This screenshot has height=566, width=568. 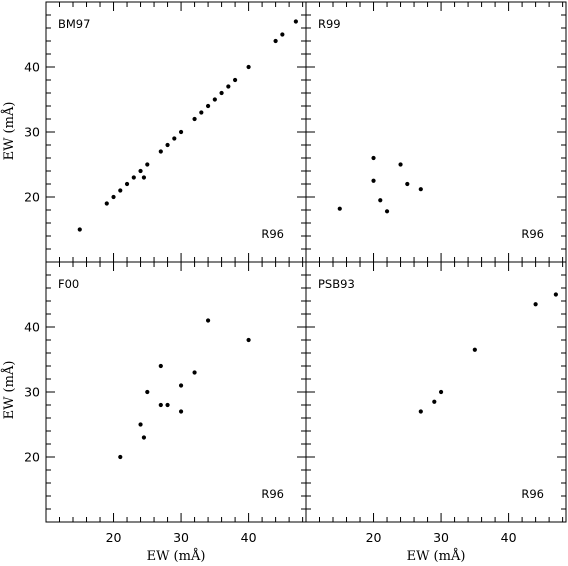 What do you see at coordinates (329, 24) in the screenshot?
I see `panel-label: R99` at bounding box center [329, 24].